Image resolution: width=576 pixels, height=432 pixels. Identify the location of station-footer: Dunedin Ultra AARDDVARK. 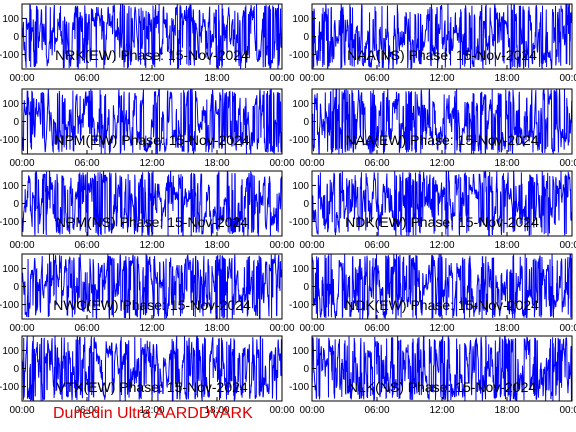
(153, 413).